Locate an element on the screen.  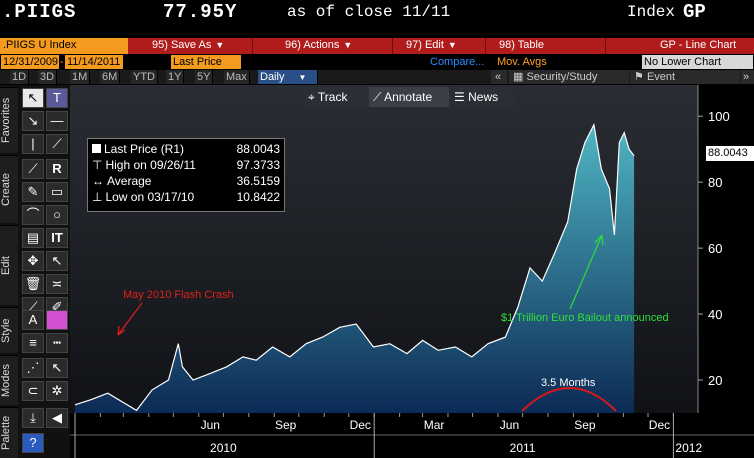
line-segment-icon: ⟋ is located at coordinates (33, 169).